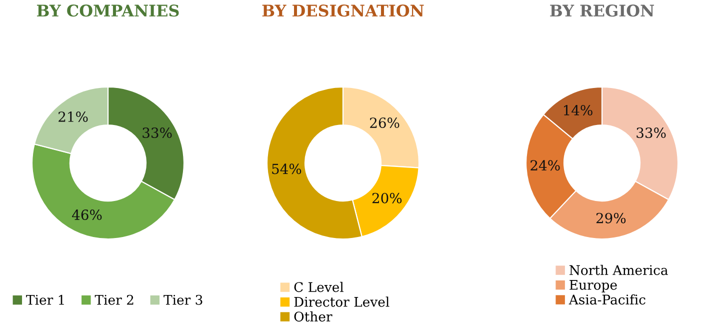 This screenshot has height=336, width=711. Describe the element at coordinates (593, 286) in the screenshot. I see `legend-label: Europe` at that location.